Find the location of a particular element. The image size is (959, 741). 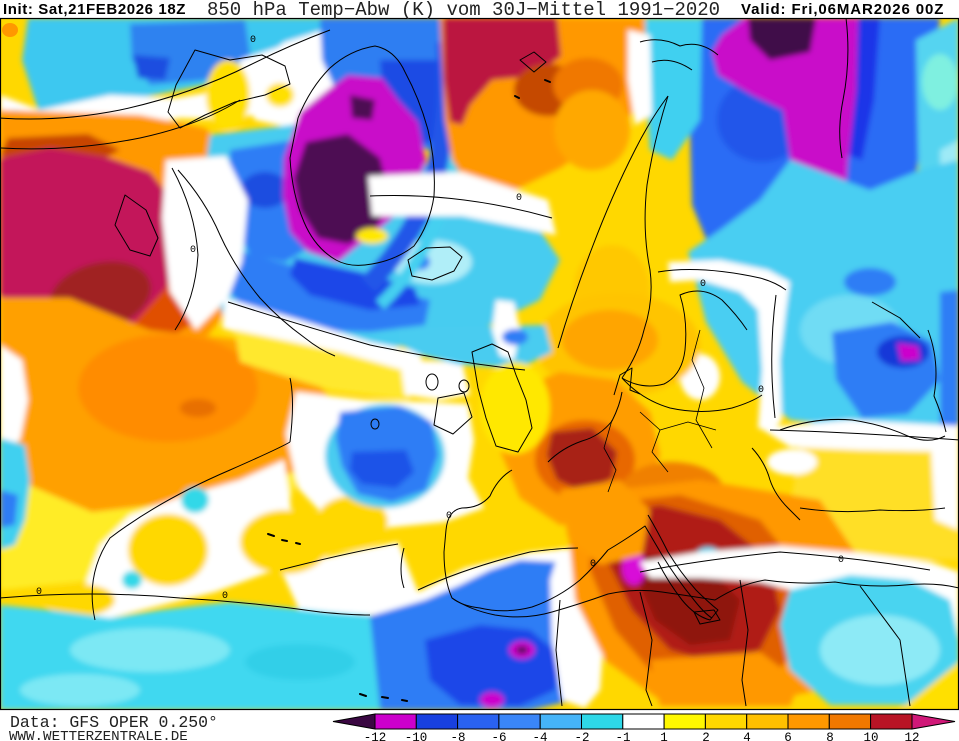

svg-text: -2 is located at coordinates (581, 736).